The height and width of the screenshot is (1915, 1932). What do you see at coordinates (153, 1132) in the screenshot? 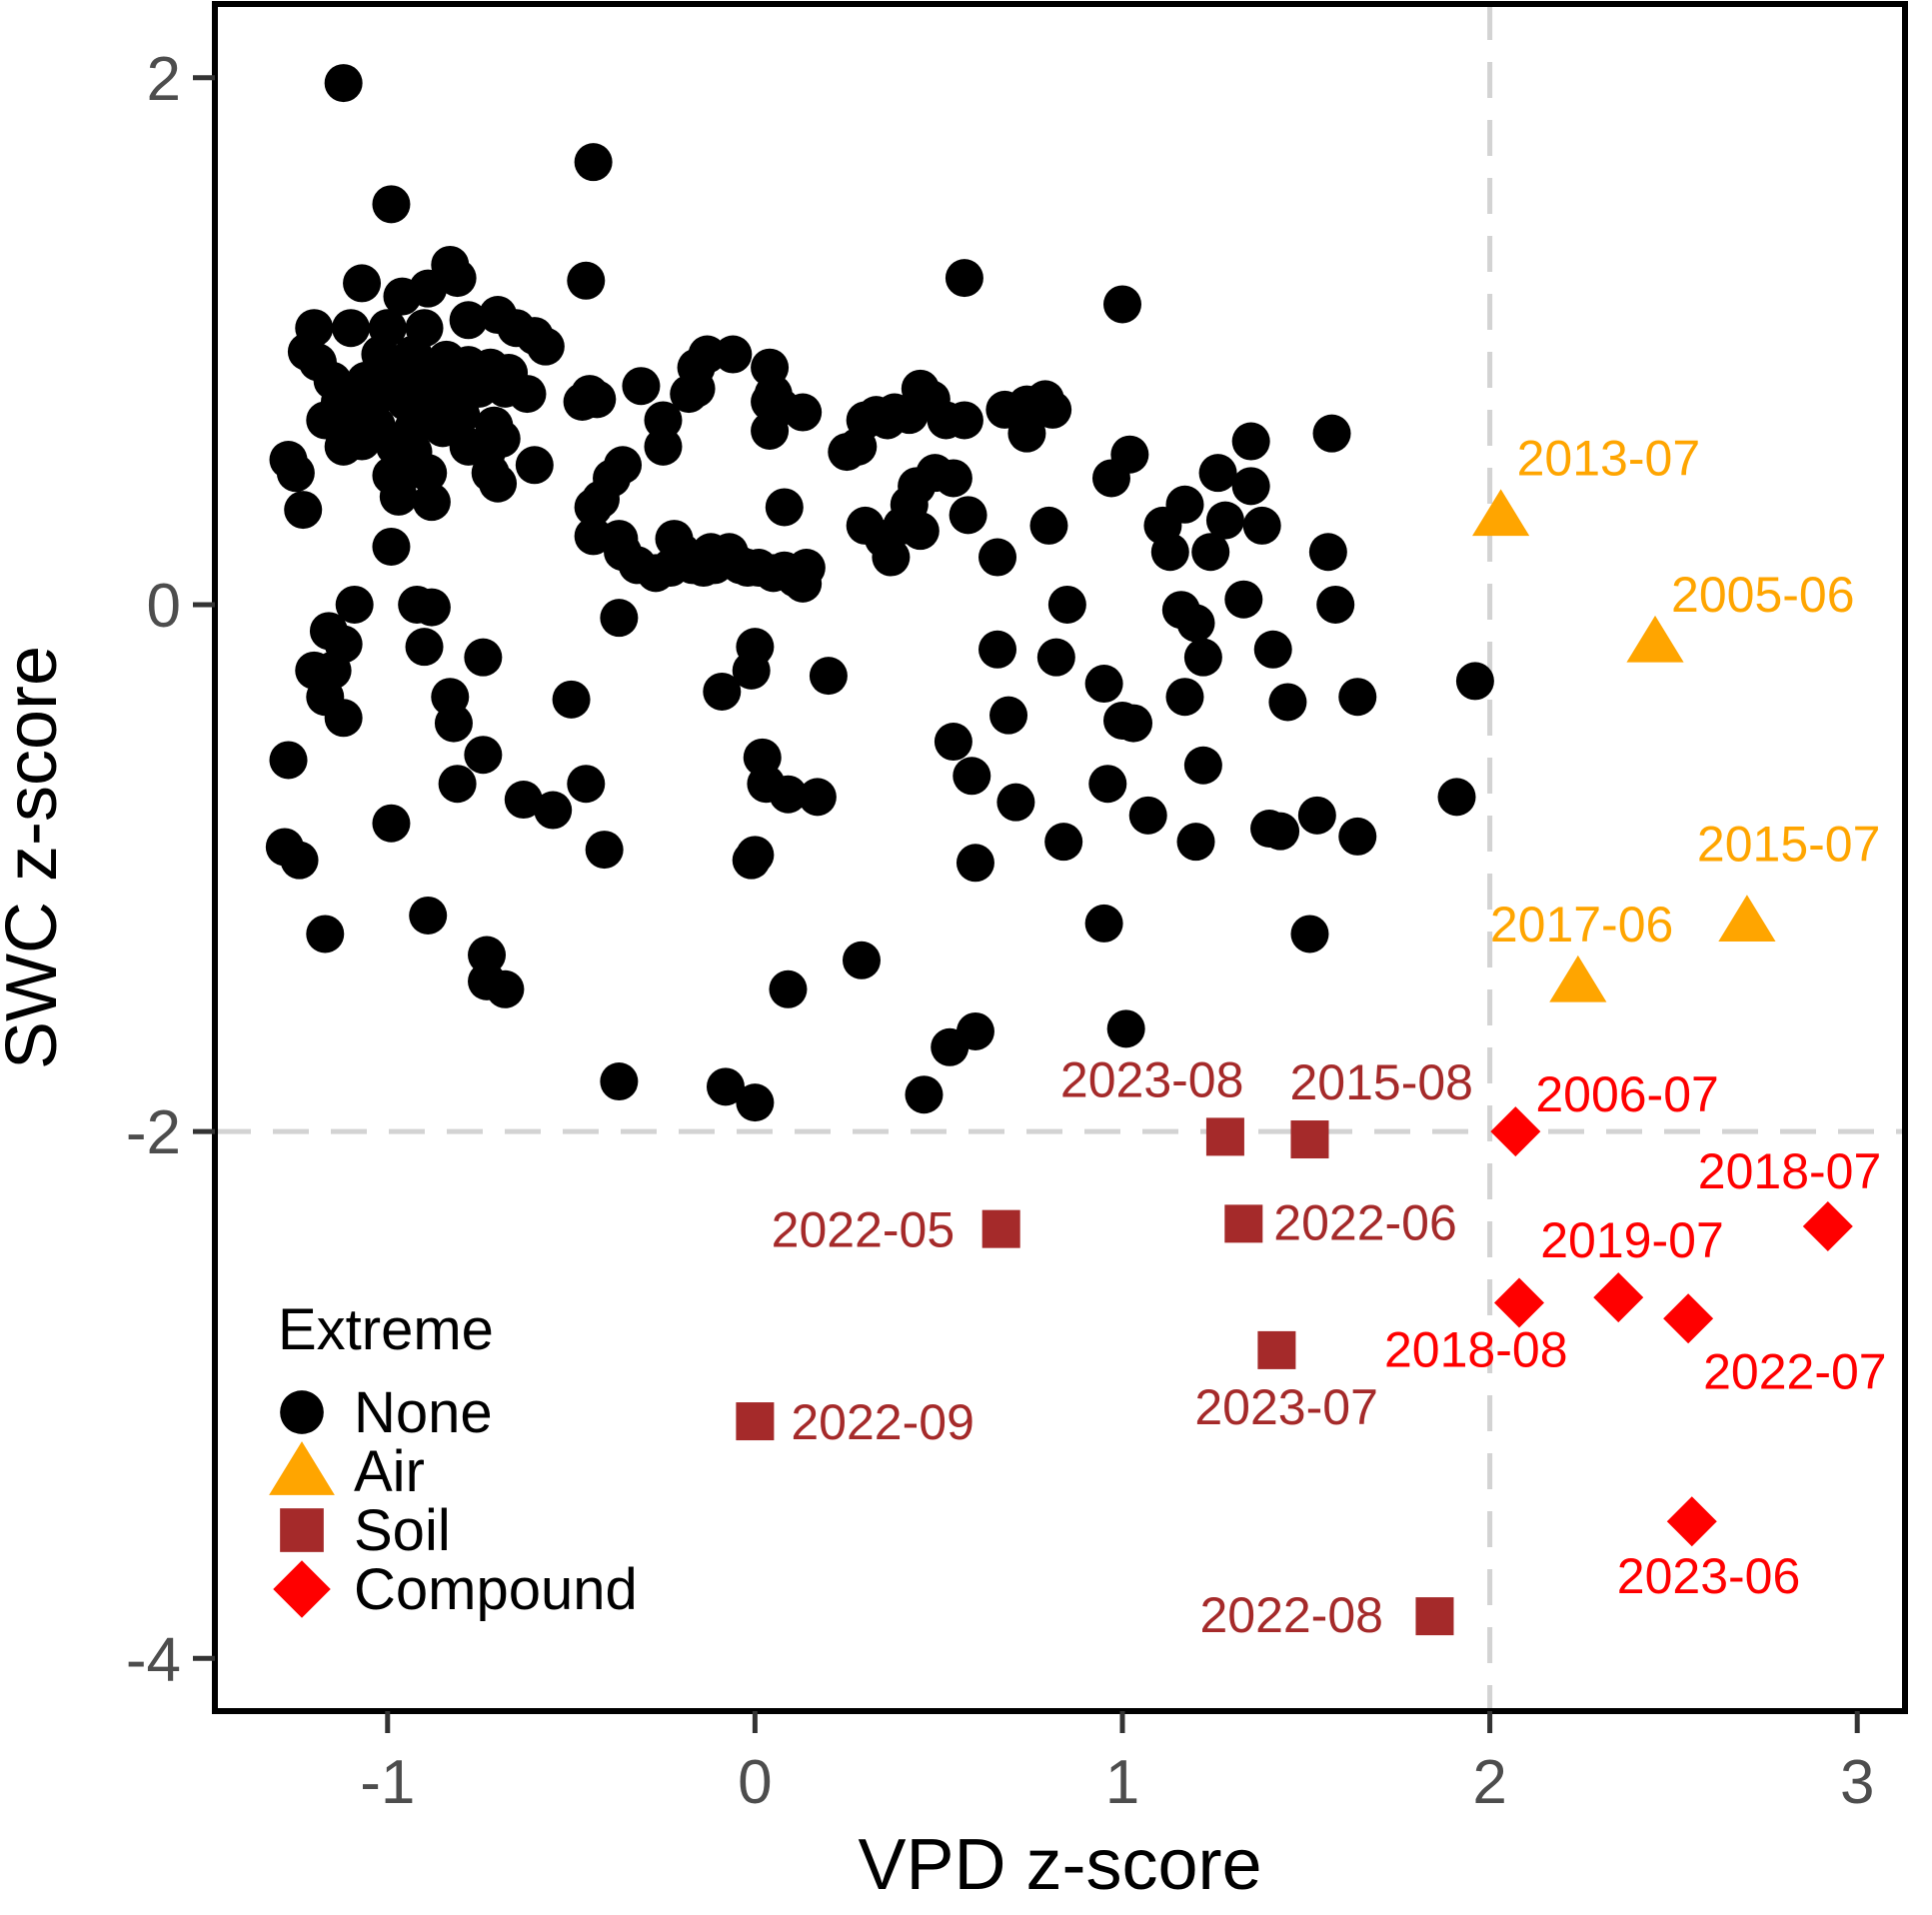
I see `y-tick-label: -2` at bounding box center [153, 1132].